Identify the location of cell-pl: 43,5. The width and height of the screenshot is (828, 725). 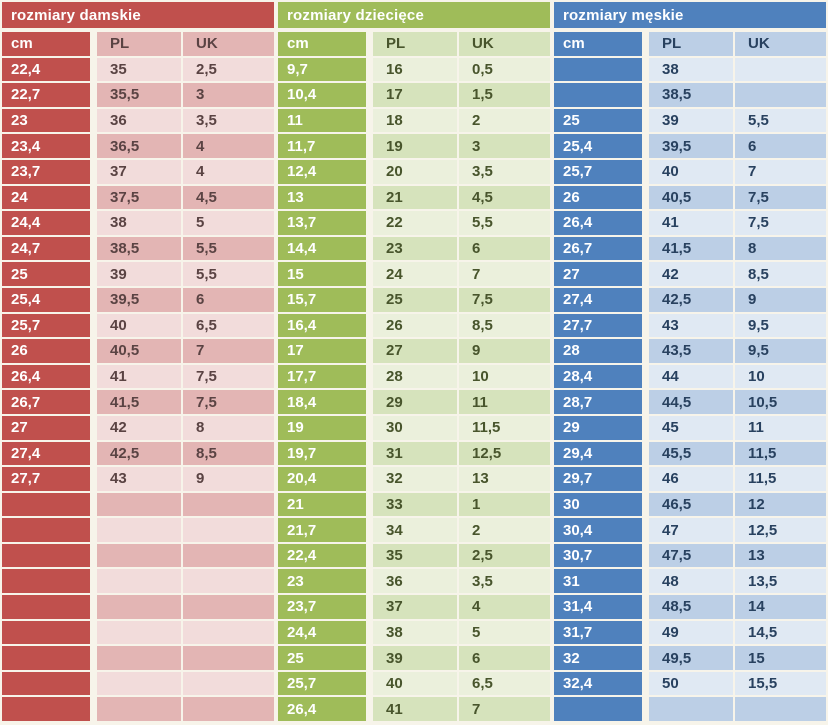
(691, 351).